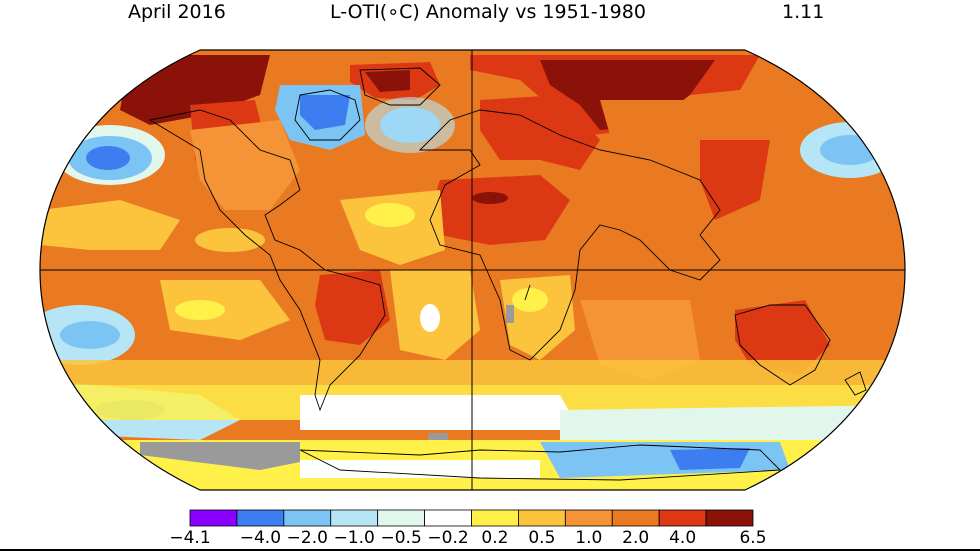 The height and width of the screenshot is (551, 980). I want to click on legend-tick-label: −0.5, so click(401, 538).